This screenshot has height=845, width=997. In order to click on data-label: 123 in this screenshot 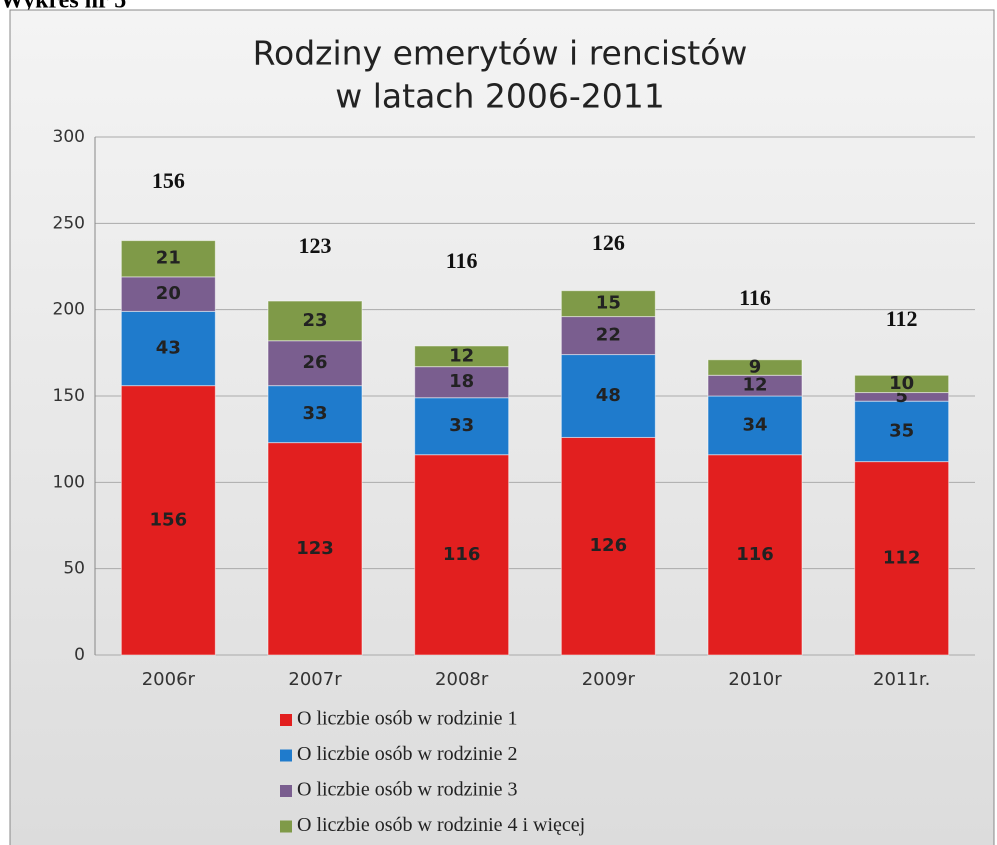, I will do `click(315, 548)`.